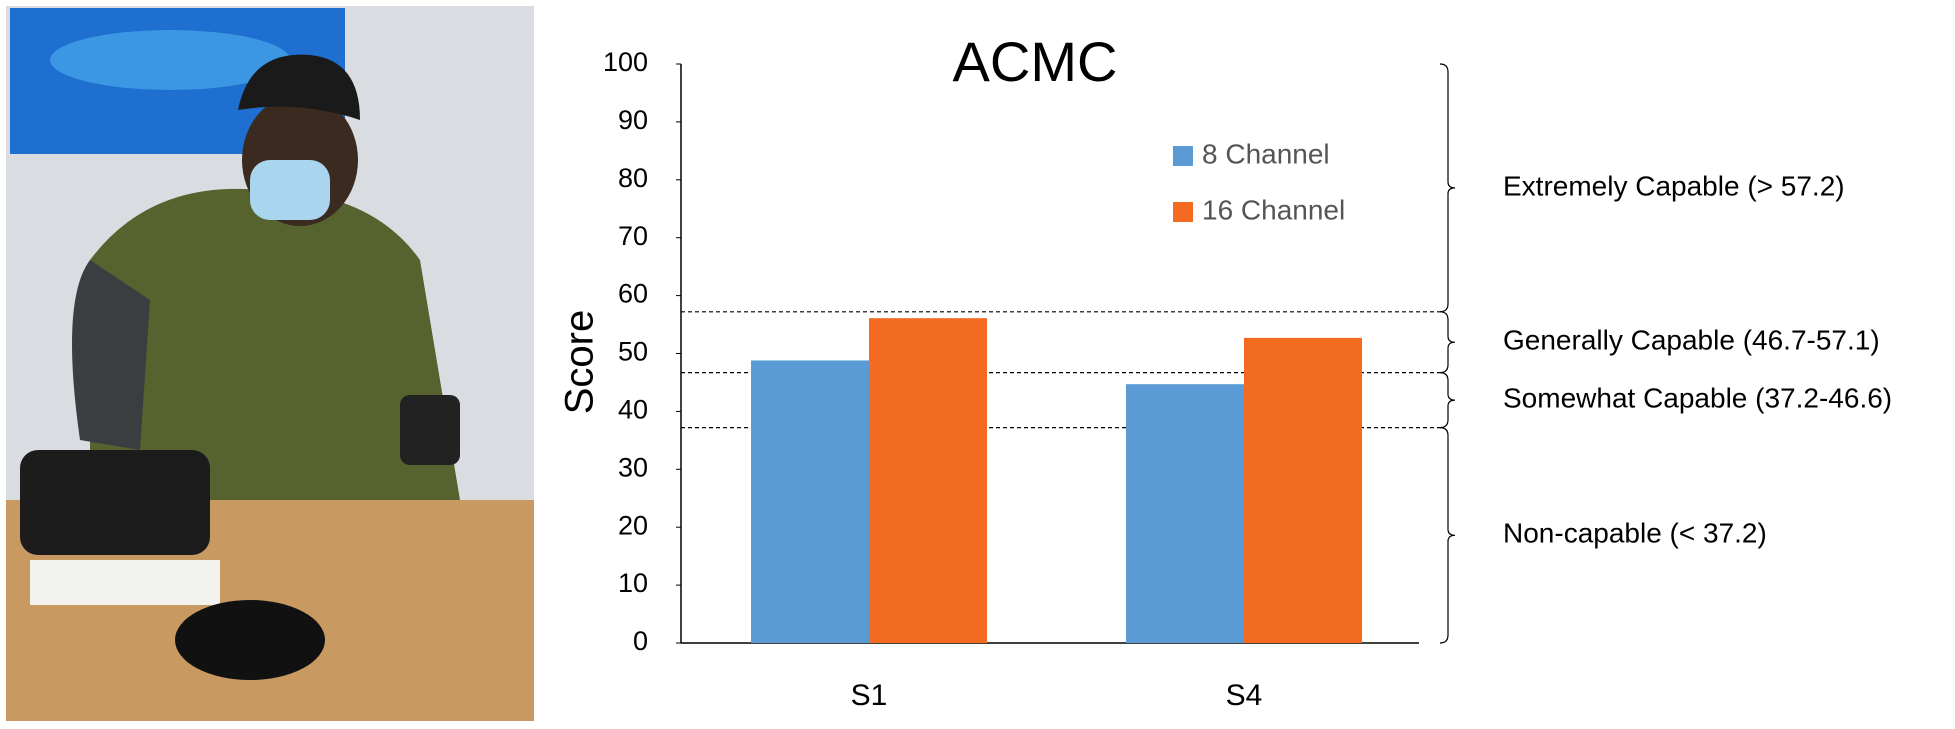 The image size is (1955, 729). I want to click on photo-prosthesis, so click(430, 430).